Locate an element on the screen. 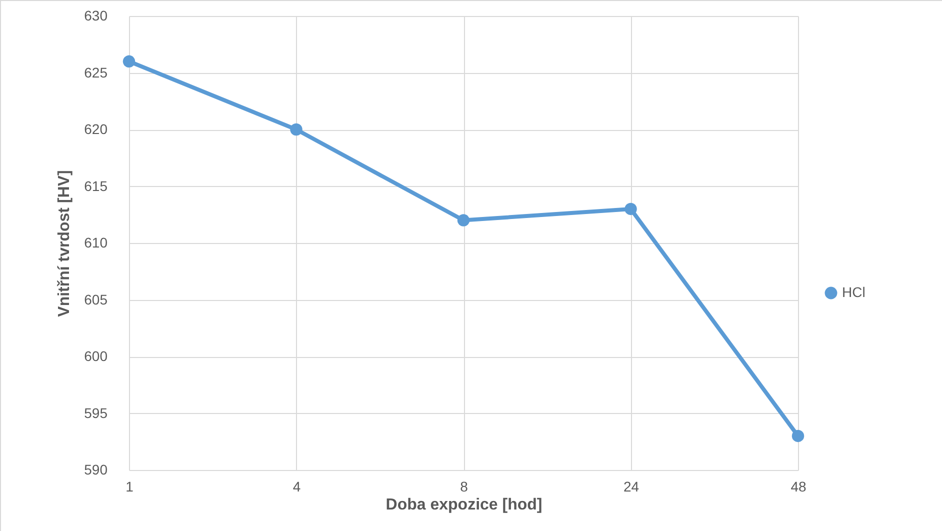 Image resolution: width=942 pixels, height=531 pixels. y-tick-label: 600 is located at coordinates (96, 356).